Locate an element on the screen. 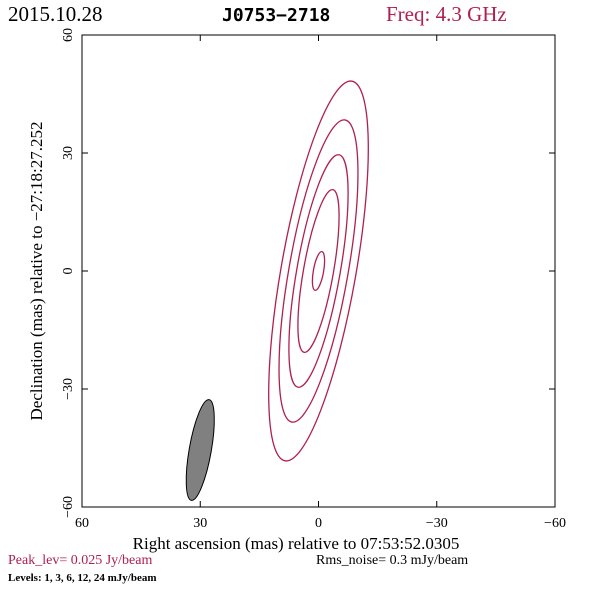 This screenshot has width=590, height=590. y-tick-label: 0 is located at coordinates (68, 271).